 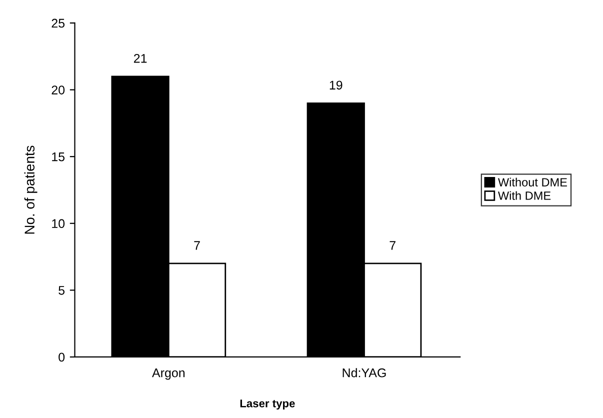 I want to click on data-label: 19, so click(x=336, y=85).